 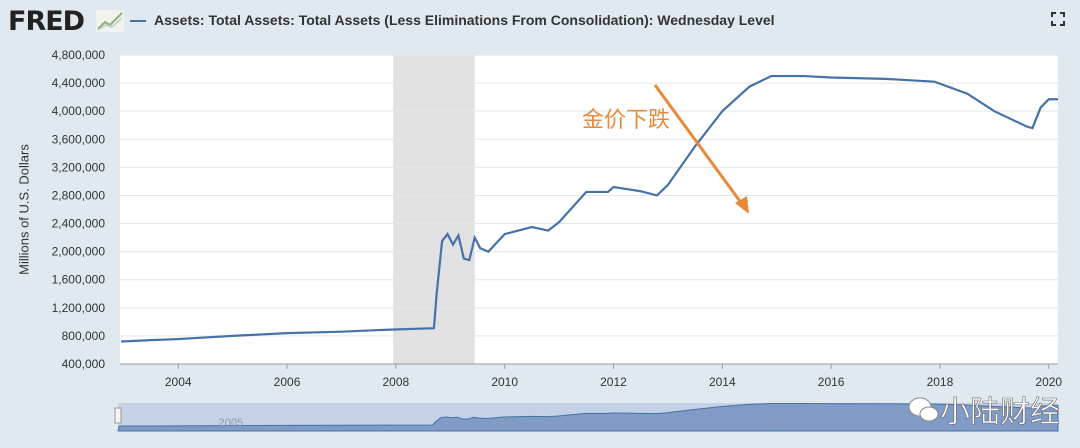 What do you see at coordinates (84, 364) in the screenshot?
I see `y-tick-label: 400,000` at bounding box center [84, 364].